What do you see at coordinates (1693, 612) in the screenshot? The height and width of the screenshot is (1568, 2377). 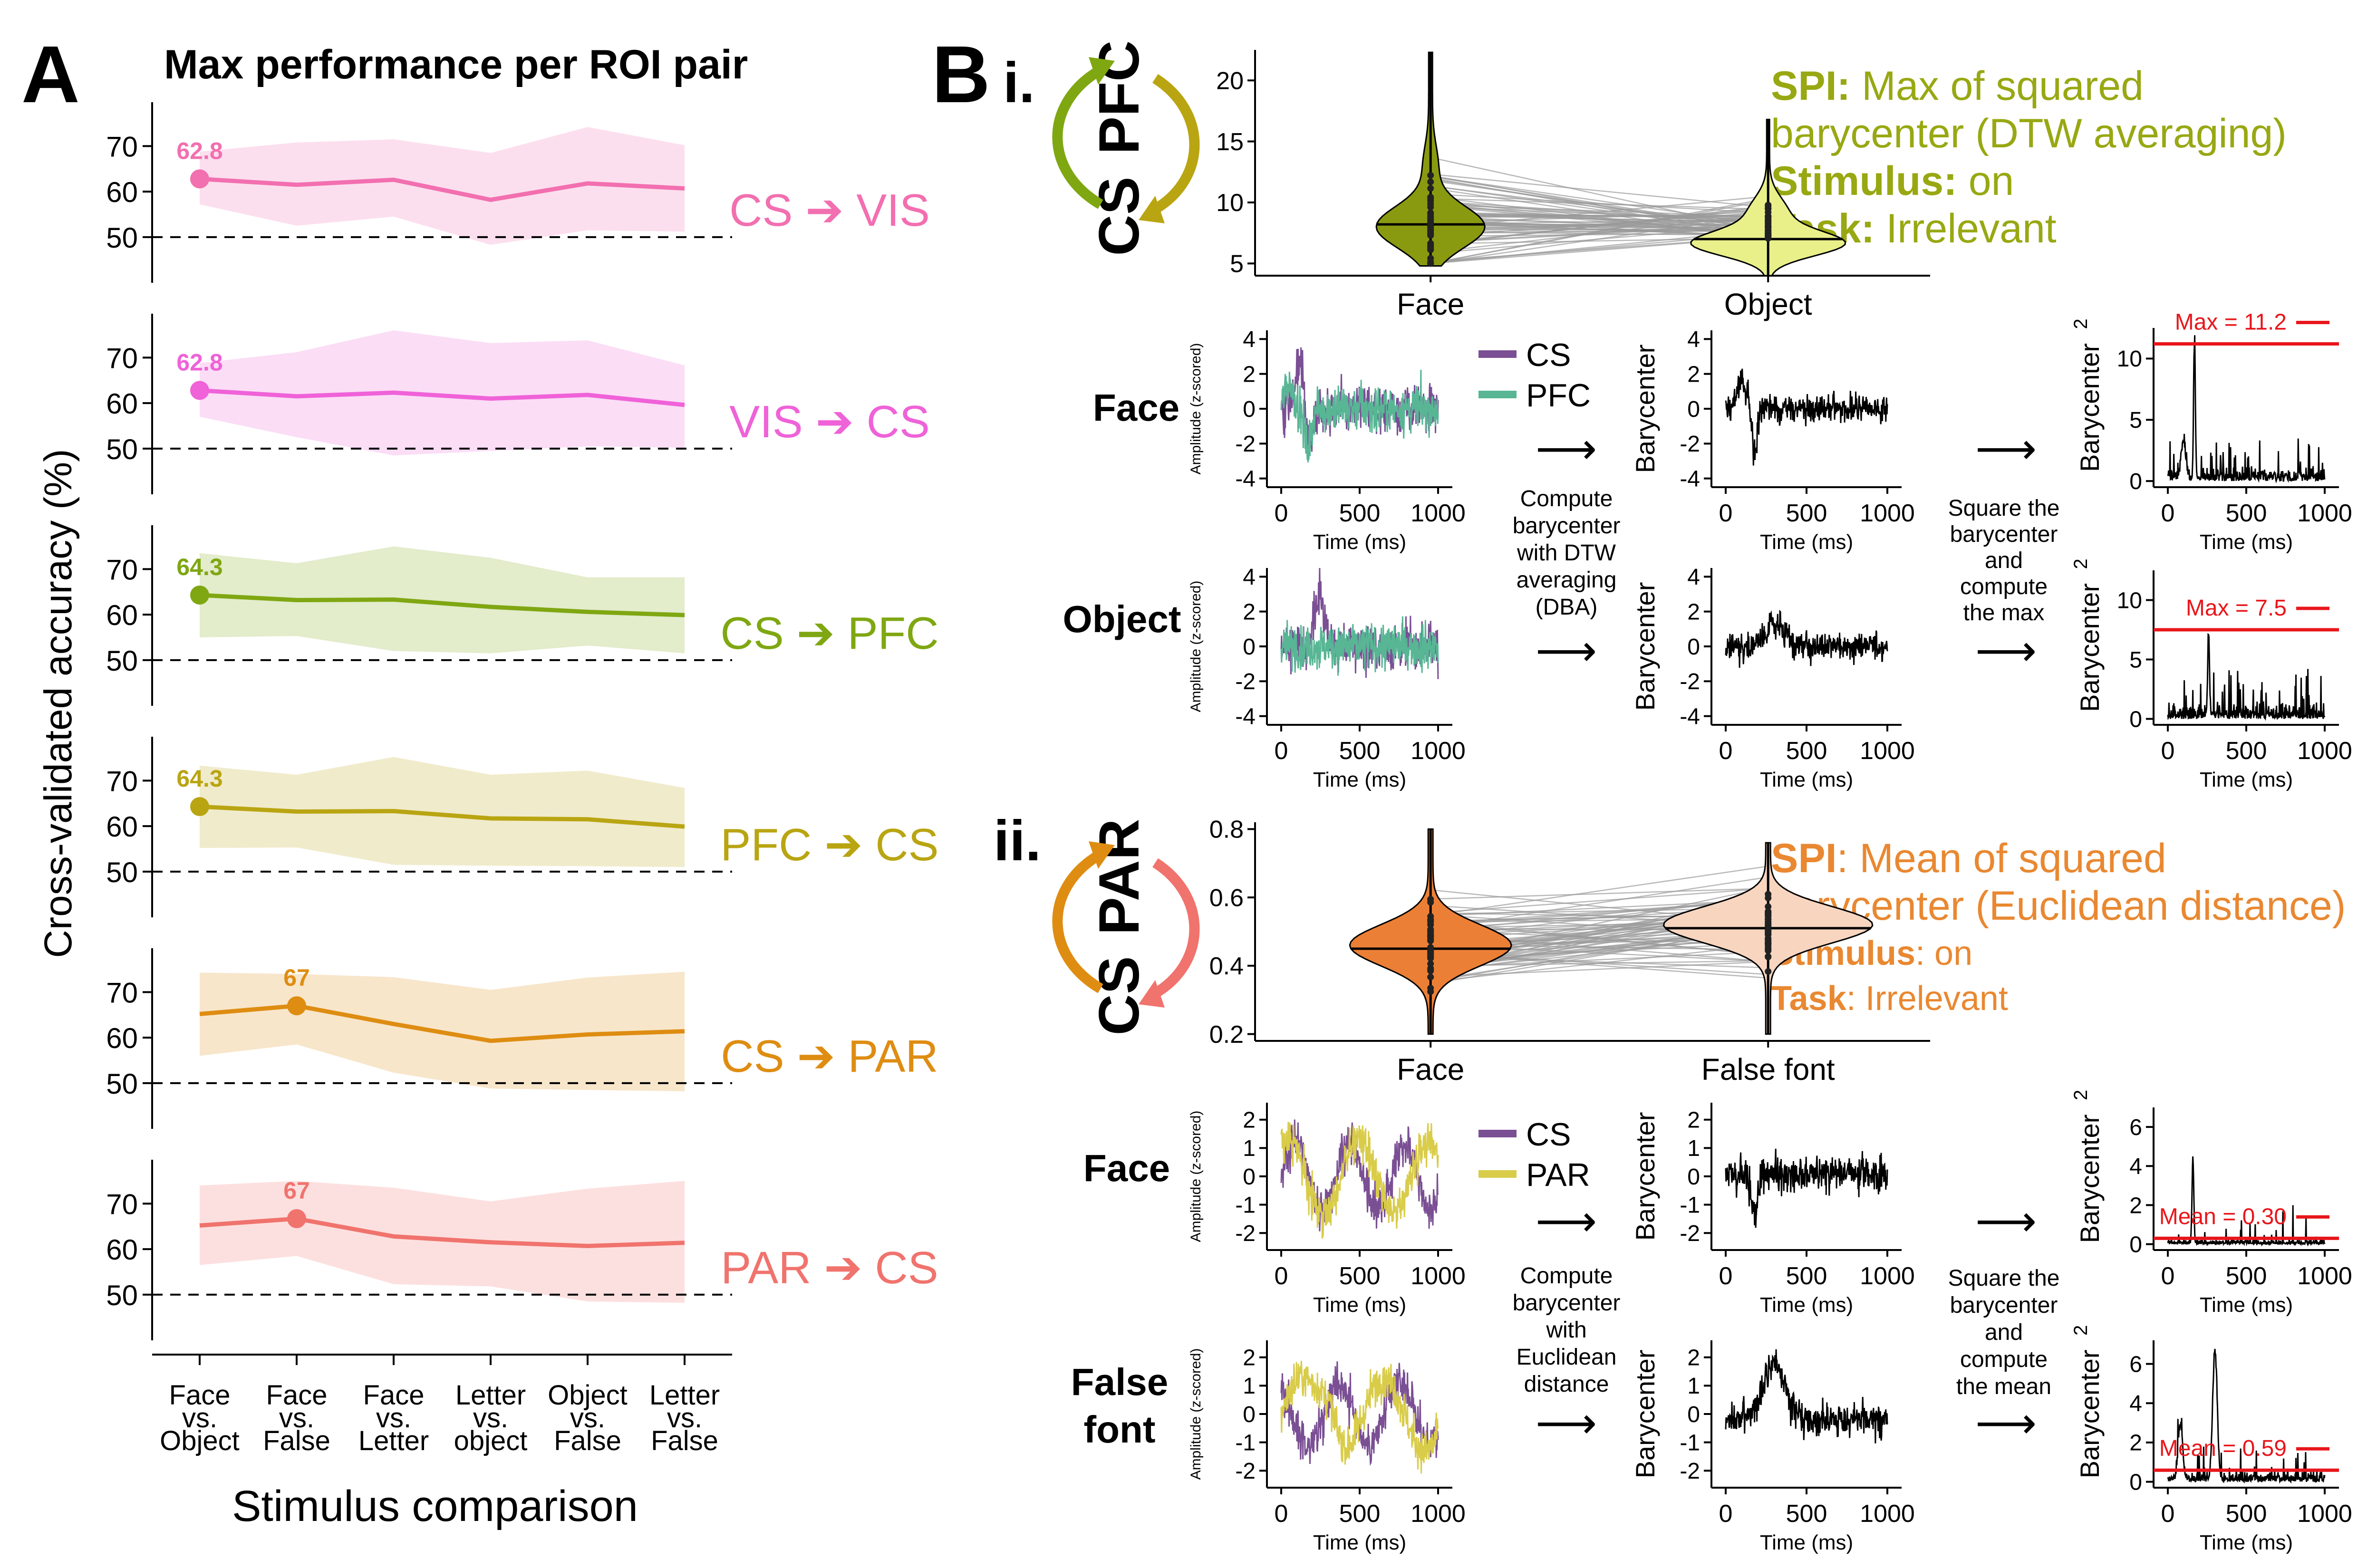 I see `bary-i-object-y-tick-label: 2` at bounding box center [1693, 612].